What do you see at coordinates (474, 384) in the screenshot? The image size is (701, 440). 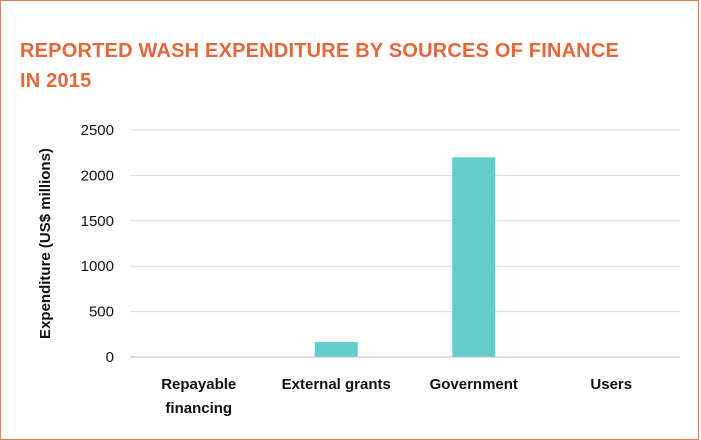 I see `x-tick-label: Government` at bounding box center [474, 384].